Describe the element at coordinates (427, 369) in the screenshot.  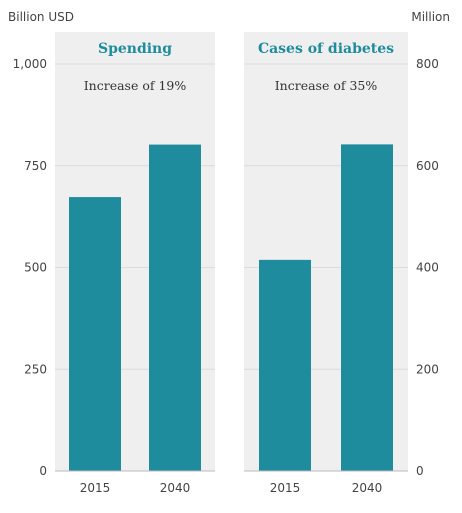
I see `y-tick-label: 200` at that location.